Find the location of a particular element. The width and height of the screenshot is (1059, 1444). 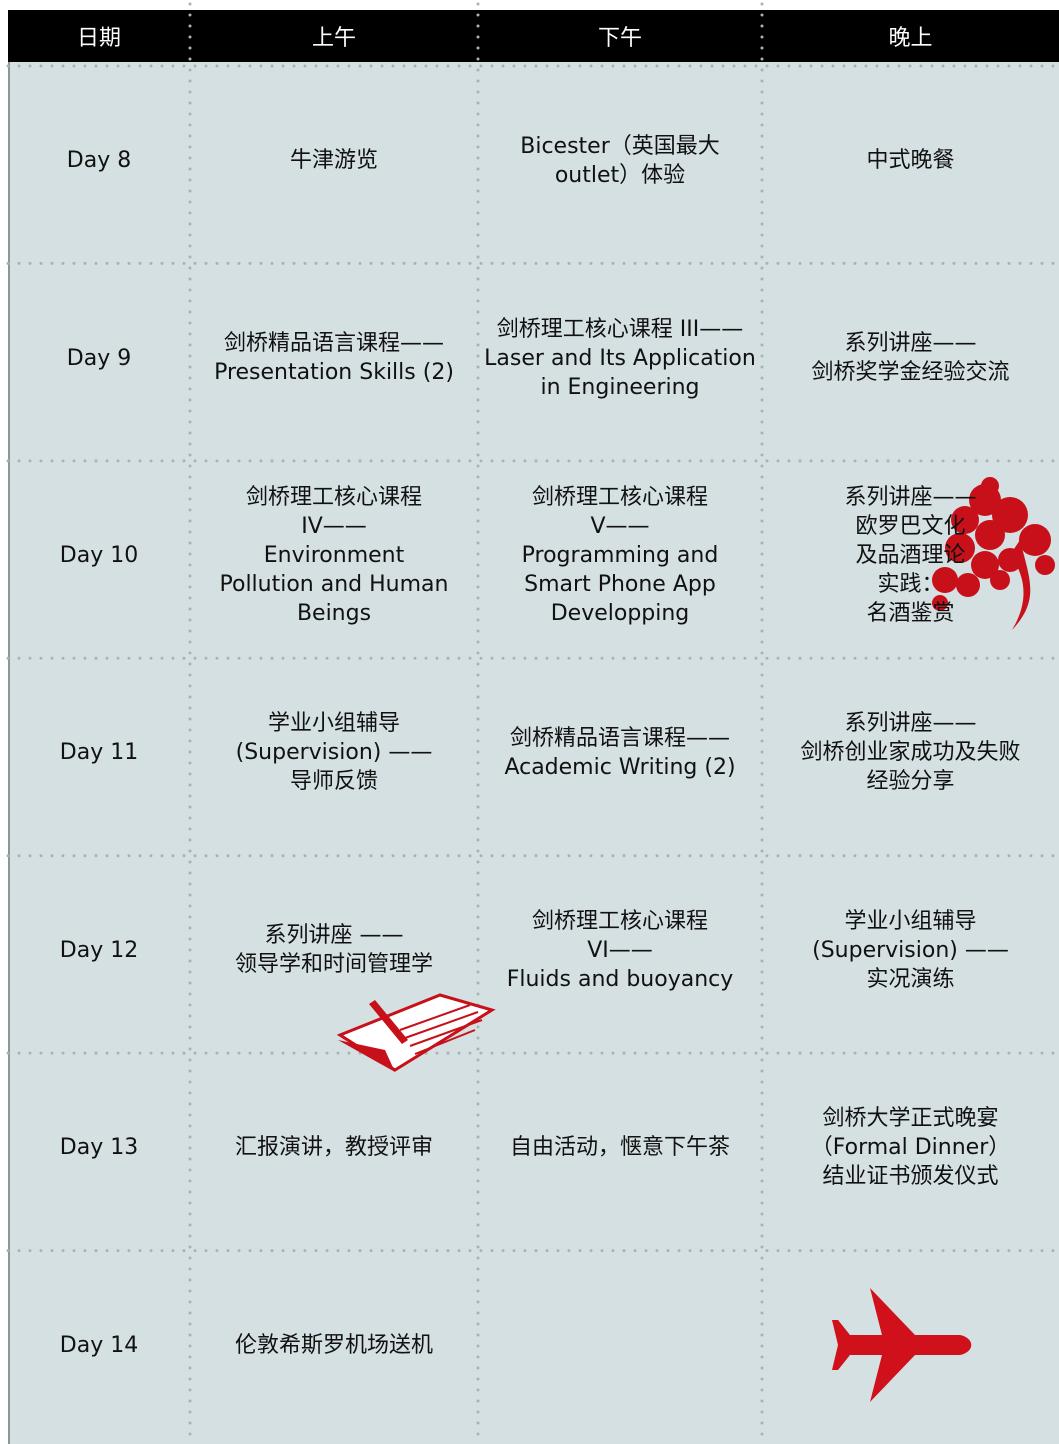

table-cell: 剑桥精品语言课程—— Presentation Skills (2) is located at coordinates (334, 357).